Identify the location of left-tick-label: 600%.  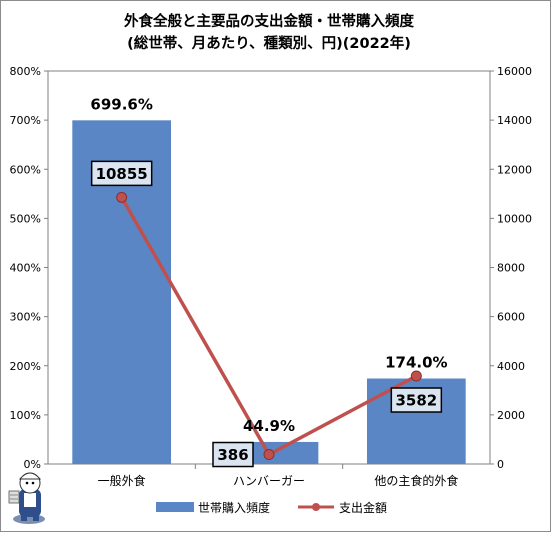
(25, 169).